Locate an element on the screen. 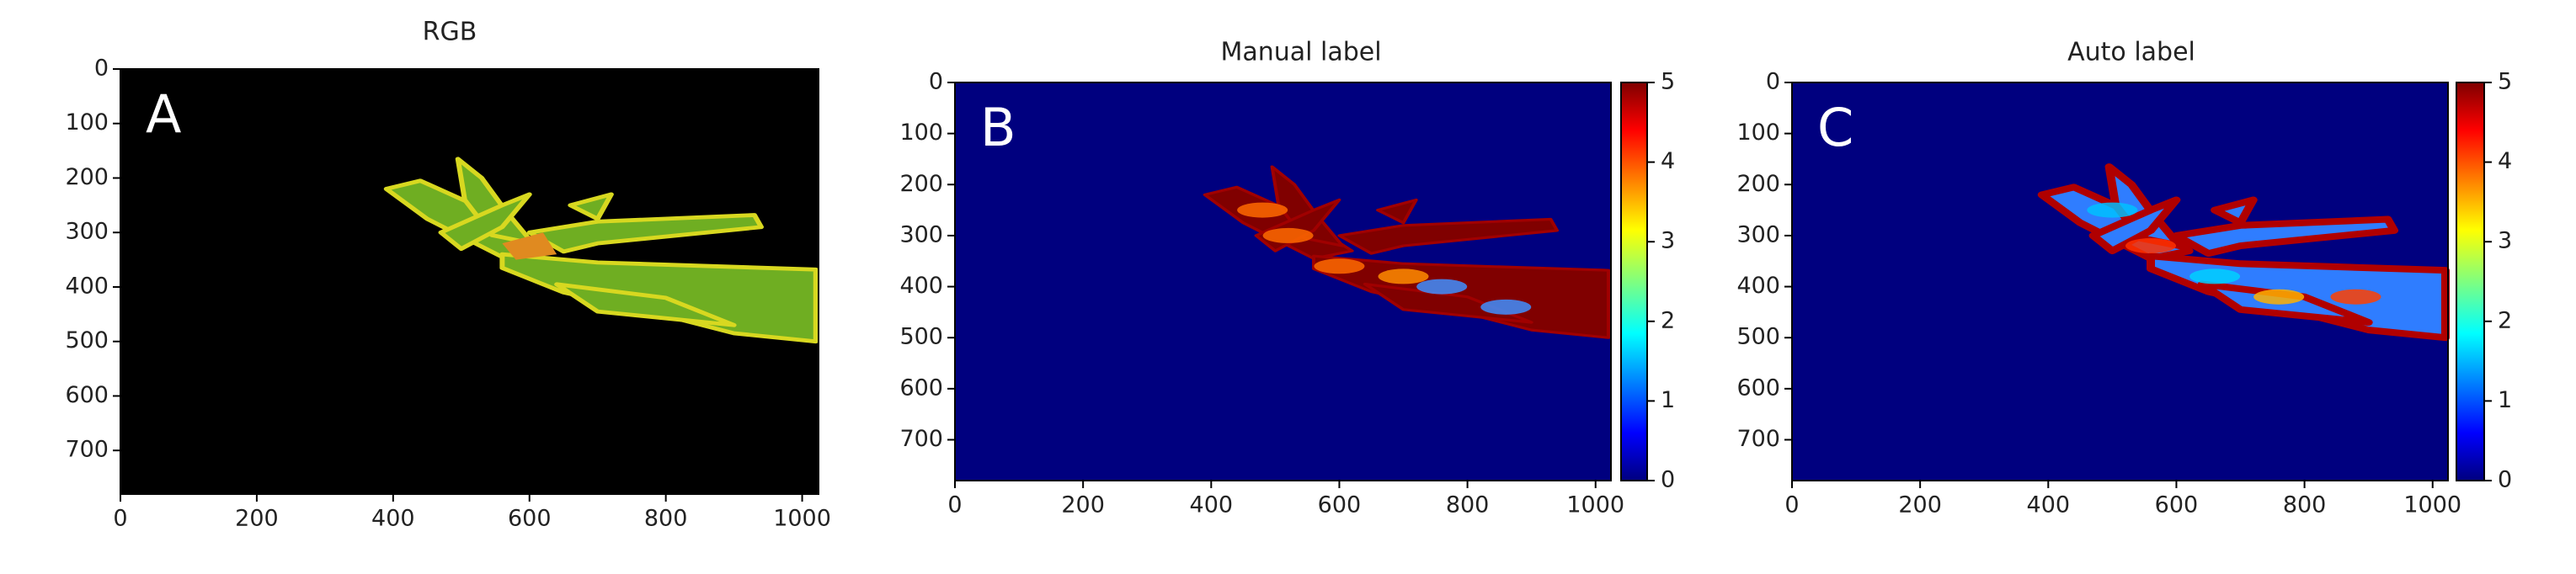 This screenshot has height=574, width=2576. plant-highlight is located at coordinates (529, 246).